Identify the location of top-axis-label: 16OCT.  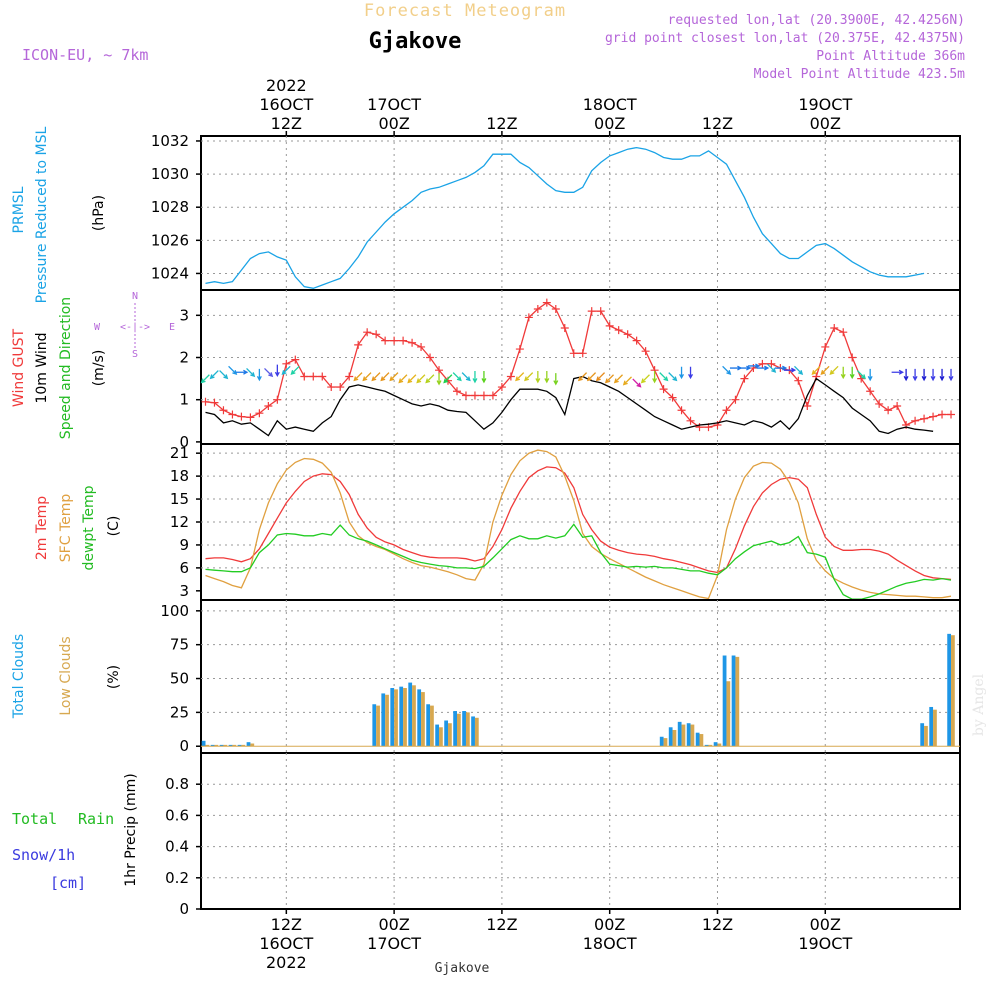
(286, 104).